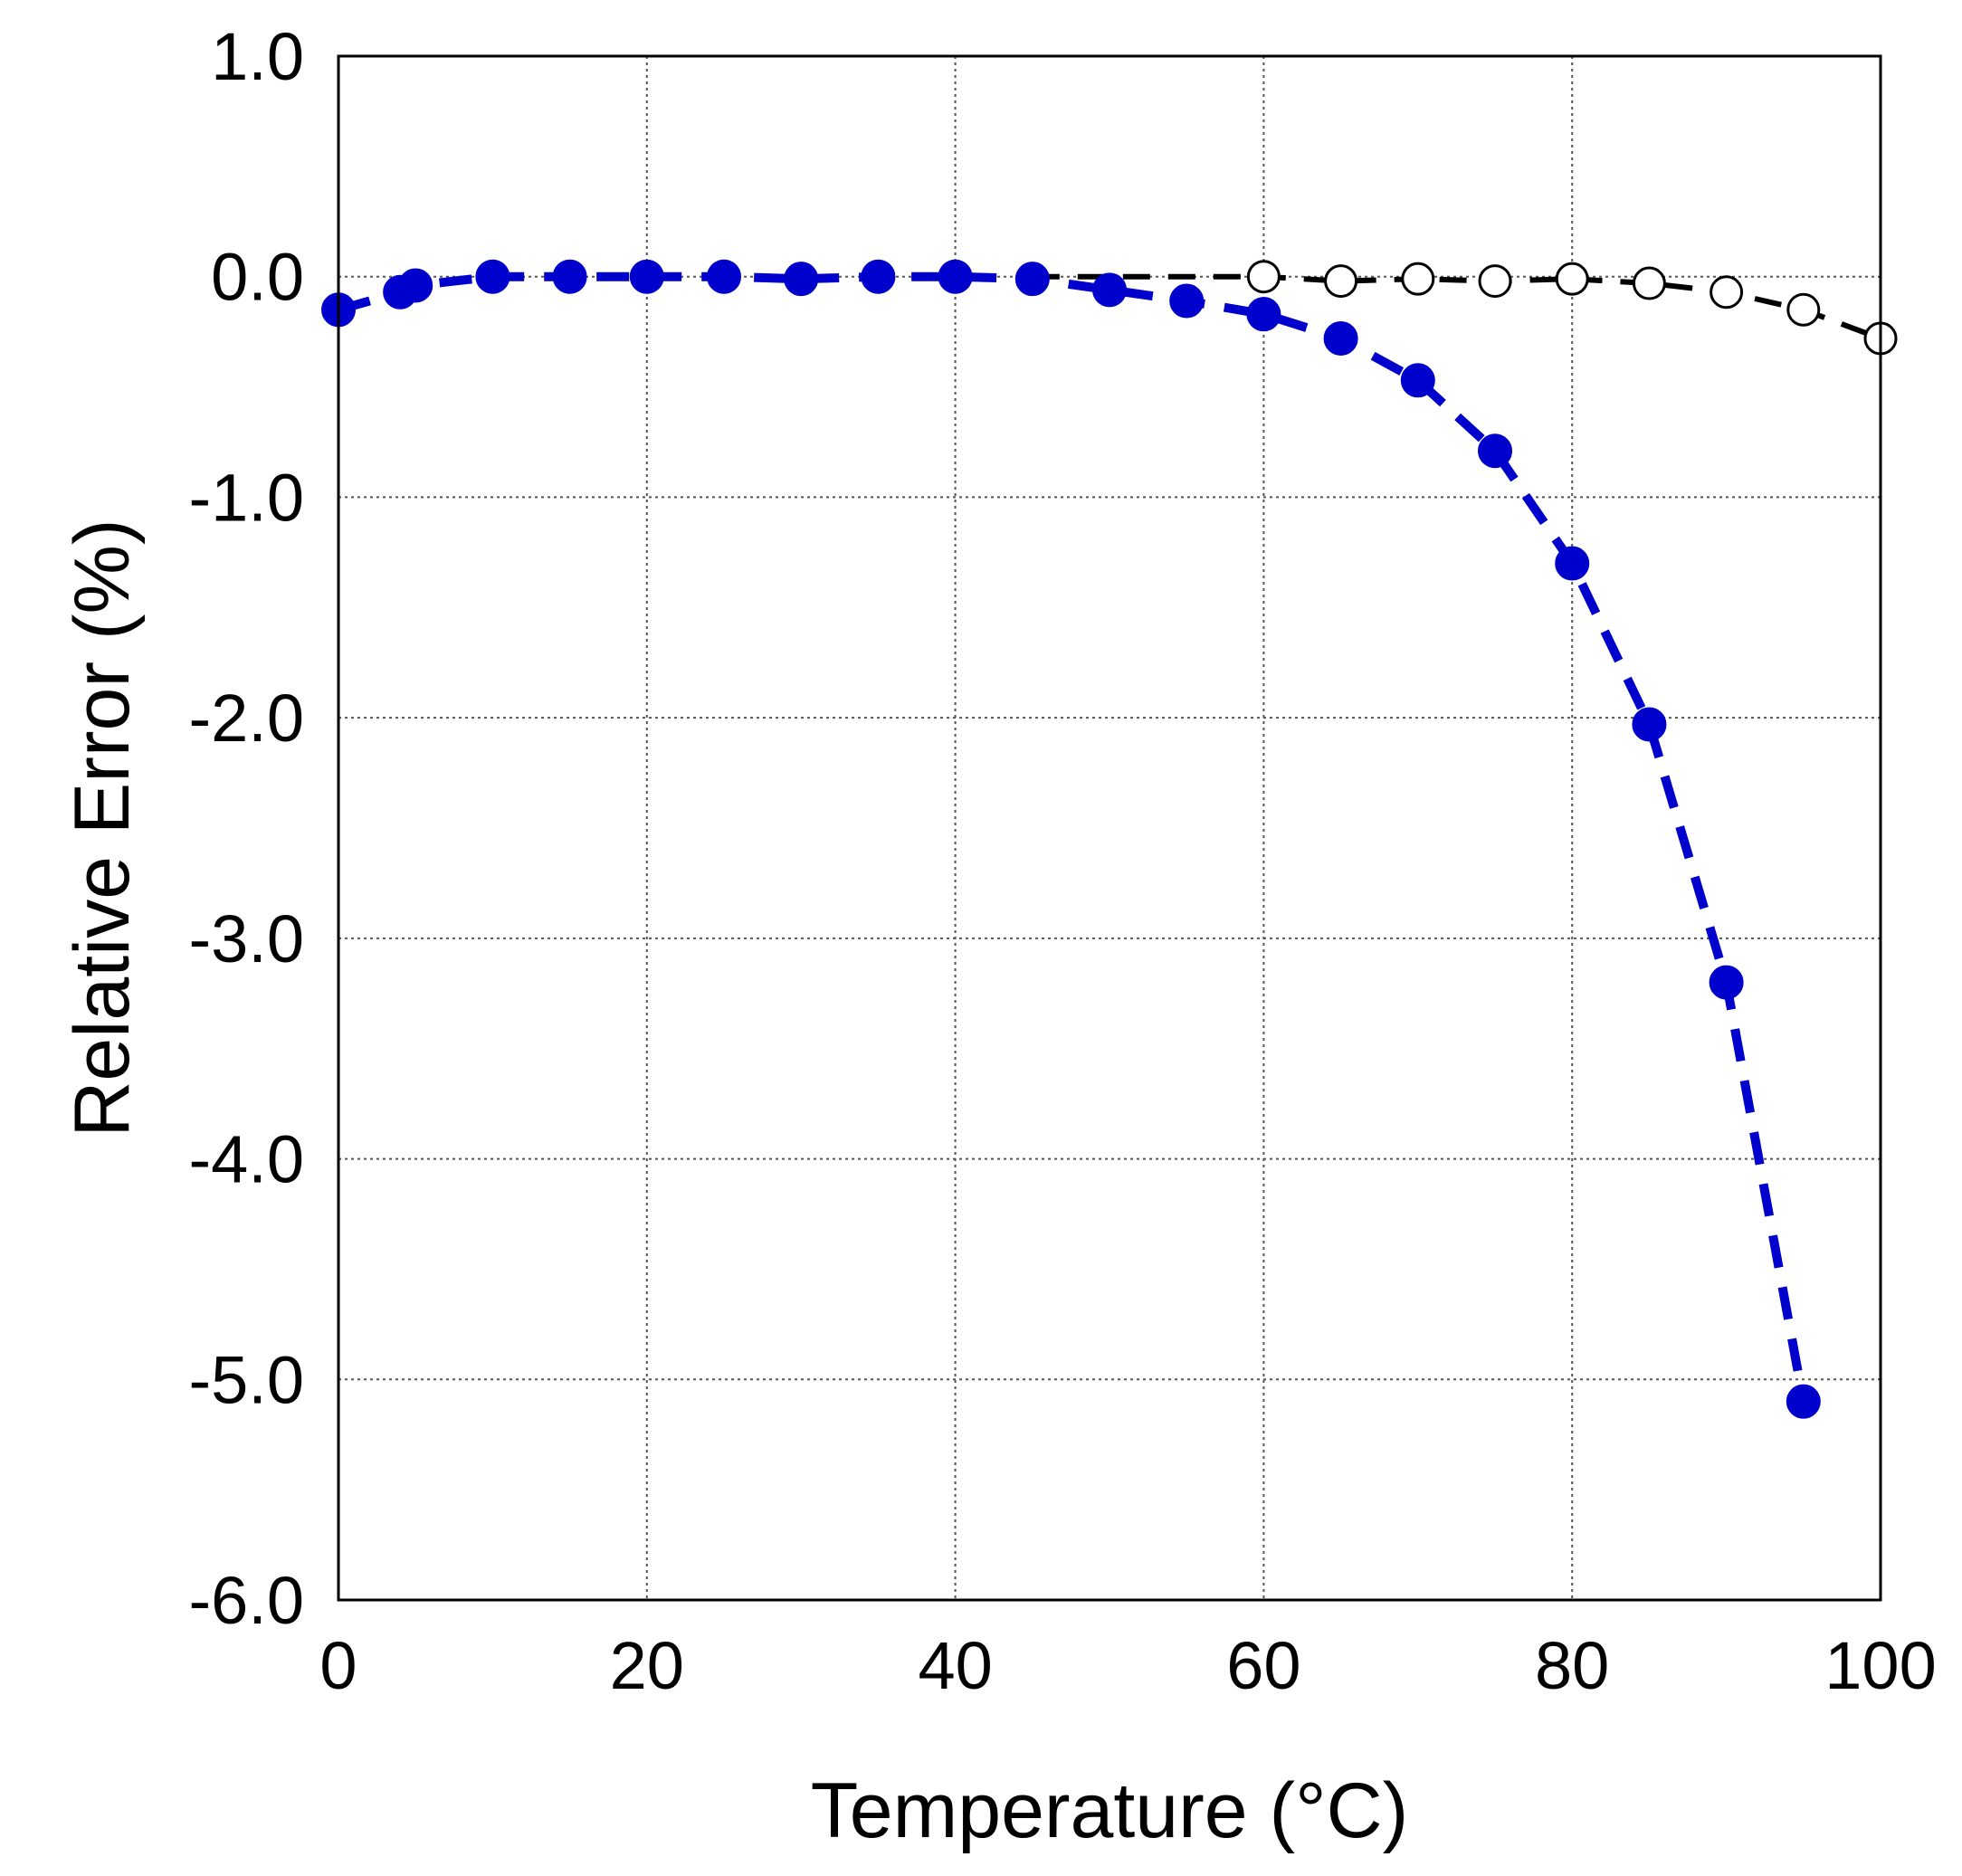  Describe the element at coordinates (1572, 1665) in the screenshot. I see `x-tick-label: 80` at that location.